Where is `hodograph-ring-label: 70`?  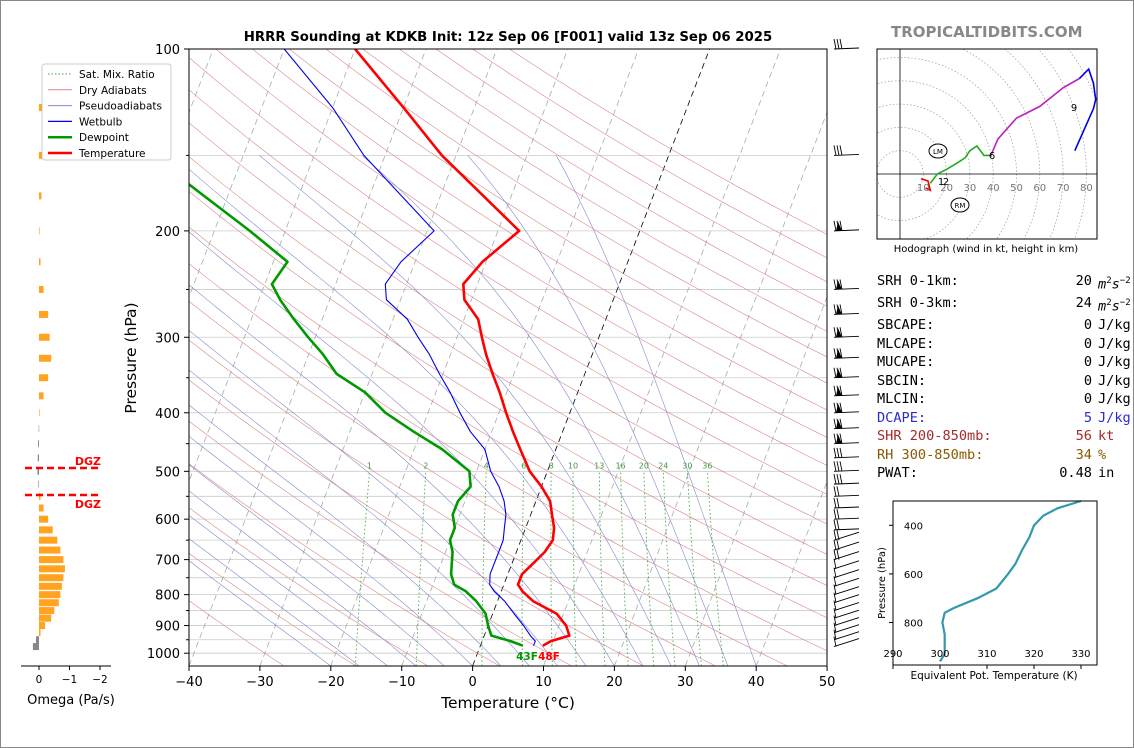
hodograph-ring-label: 70 is located at coordinates (1063, 188).